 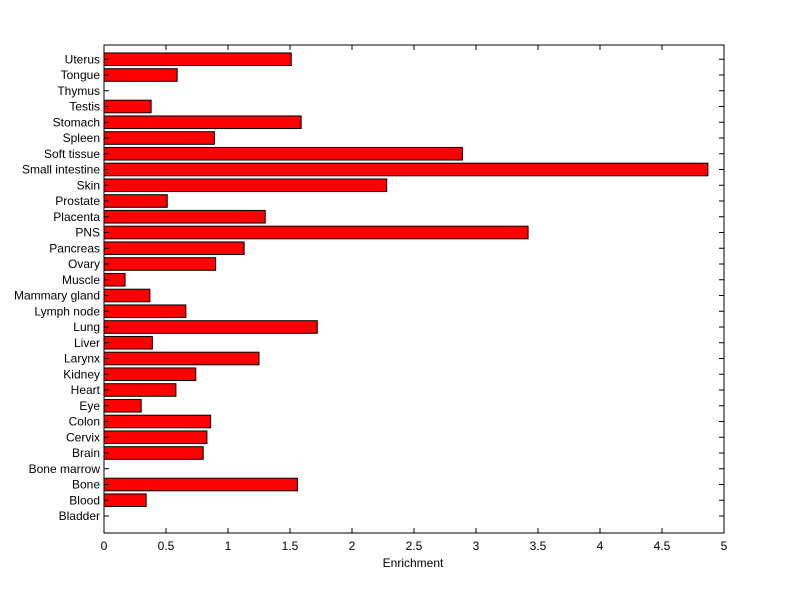 I want to click on bar-bone, so click(x=200, y=484).